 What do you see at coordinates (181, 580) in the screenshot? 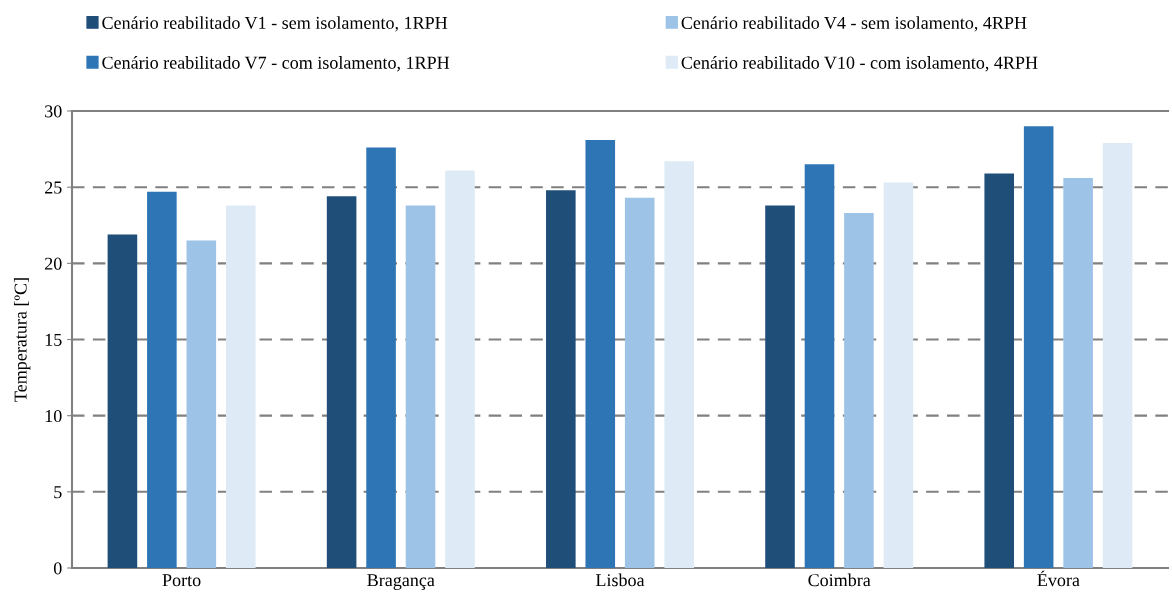
I see `x-tick-label: Porto` at bounding box center [181, 580].